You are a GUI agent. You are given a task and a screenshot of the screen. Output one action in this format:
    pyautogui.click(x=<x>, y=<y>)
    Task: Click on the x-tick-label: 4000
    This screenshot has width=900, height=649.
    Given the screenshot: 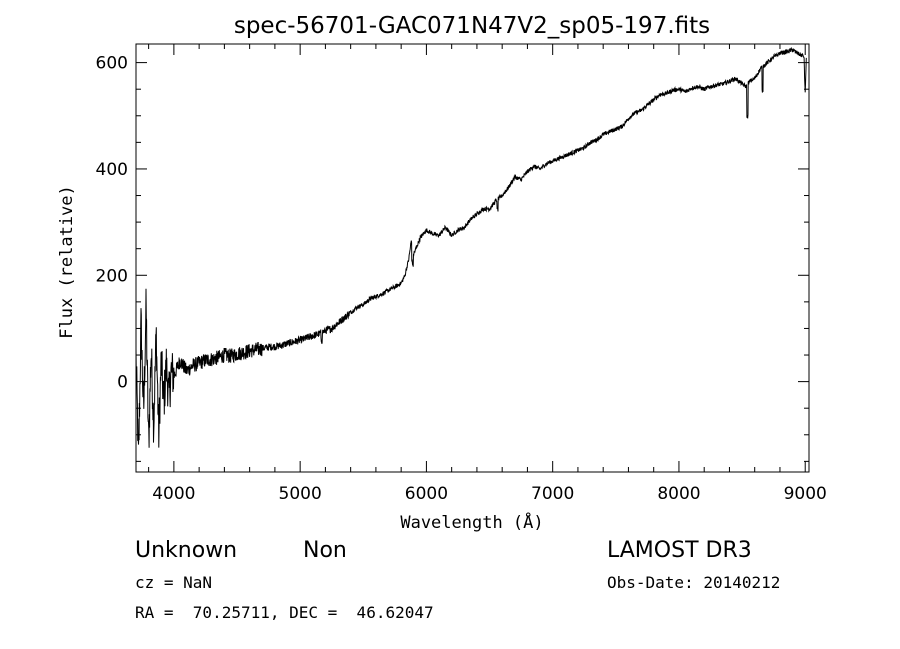 What is the action you would take?
    pyautogui.click(x=173, y=494)
    